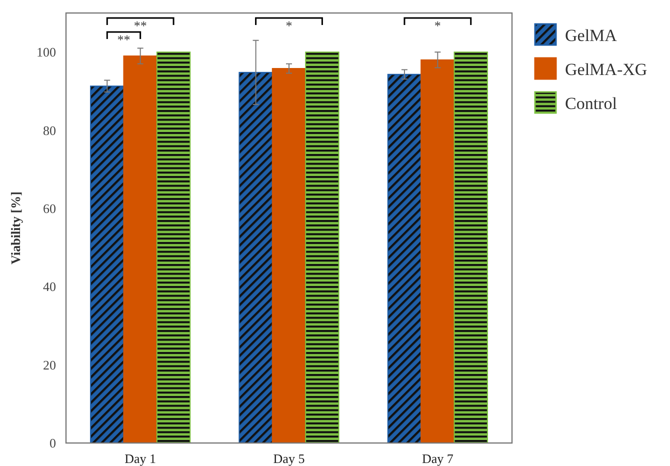 Image resolution: width=670 pixels, height=466 pixels. I want to click on legend-label: GelMA-XG, so click(606, 69).